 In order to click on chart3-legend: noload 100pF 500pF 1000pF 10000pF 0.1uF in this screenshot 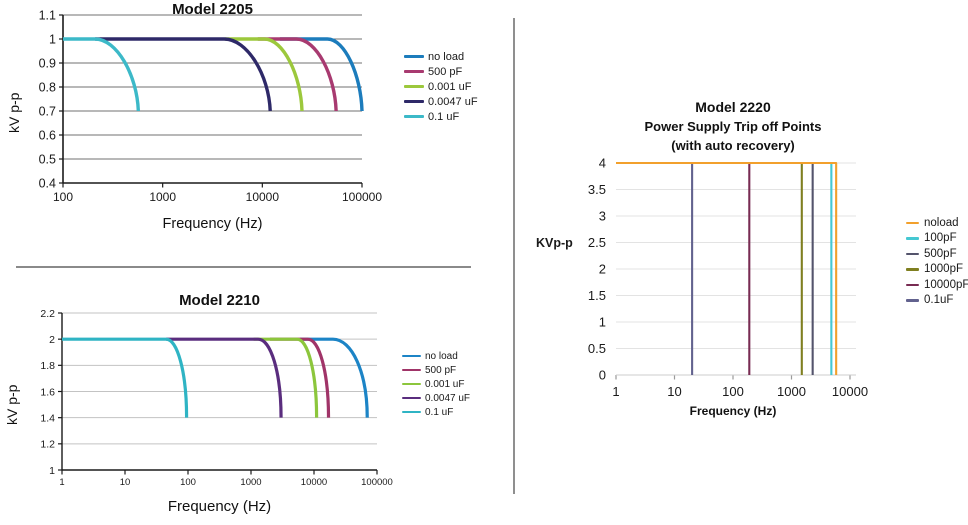, I will do `click(937, 261)`.